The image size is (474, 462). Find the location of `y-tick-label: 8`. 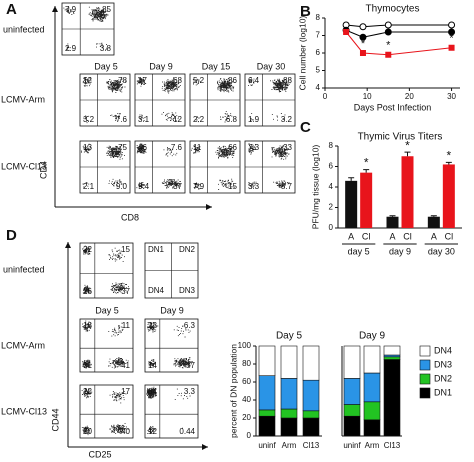

y-tick-label: 8 is located at coordinates (318, 17).